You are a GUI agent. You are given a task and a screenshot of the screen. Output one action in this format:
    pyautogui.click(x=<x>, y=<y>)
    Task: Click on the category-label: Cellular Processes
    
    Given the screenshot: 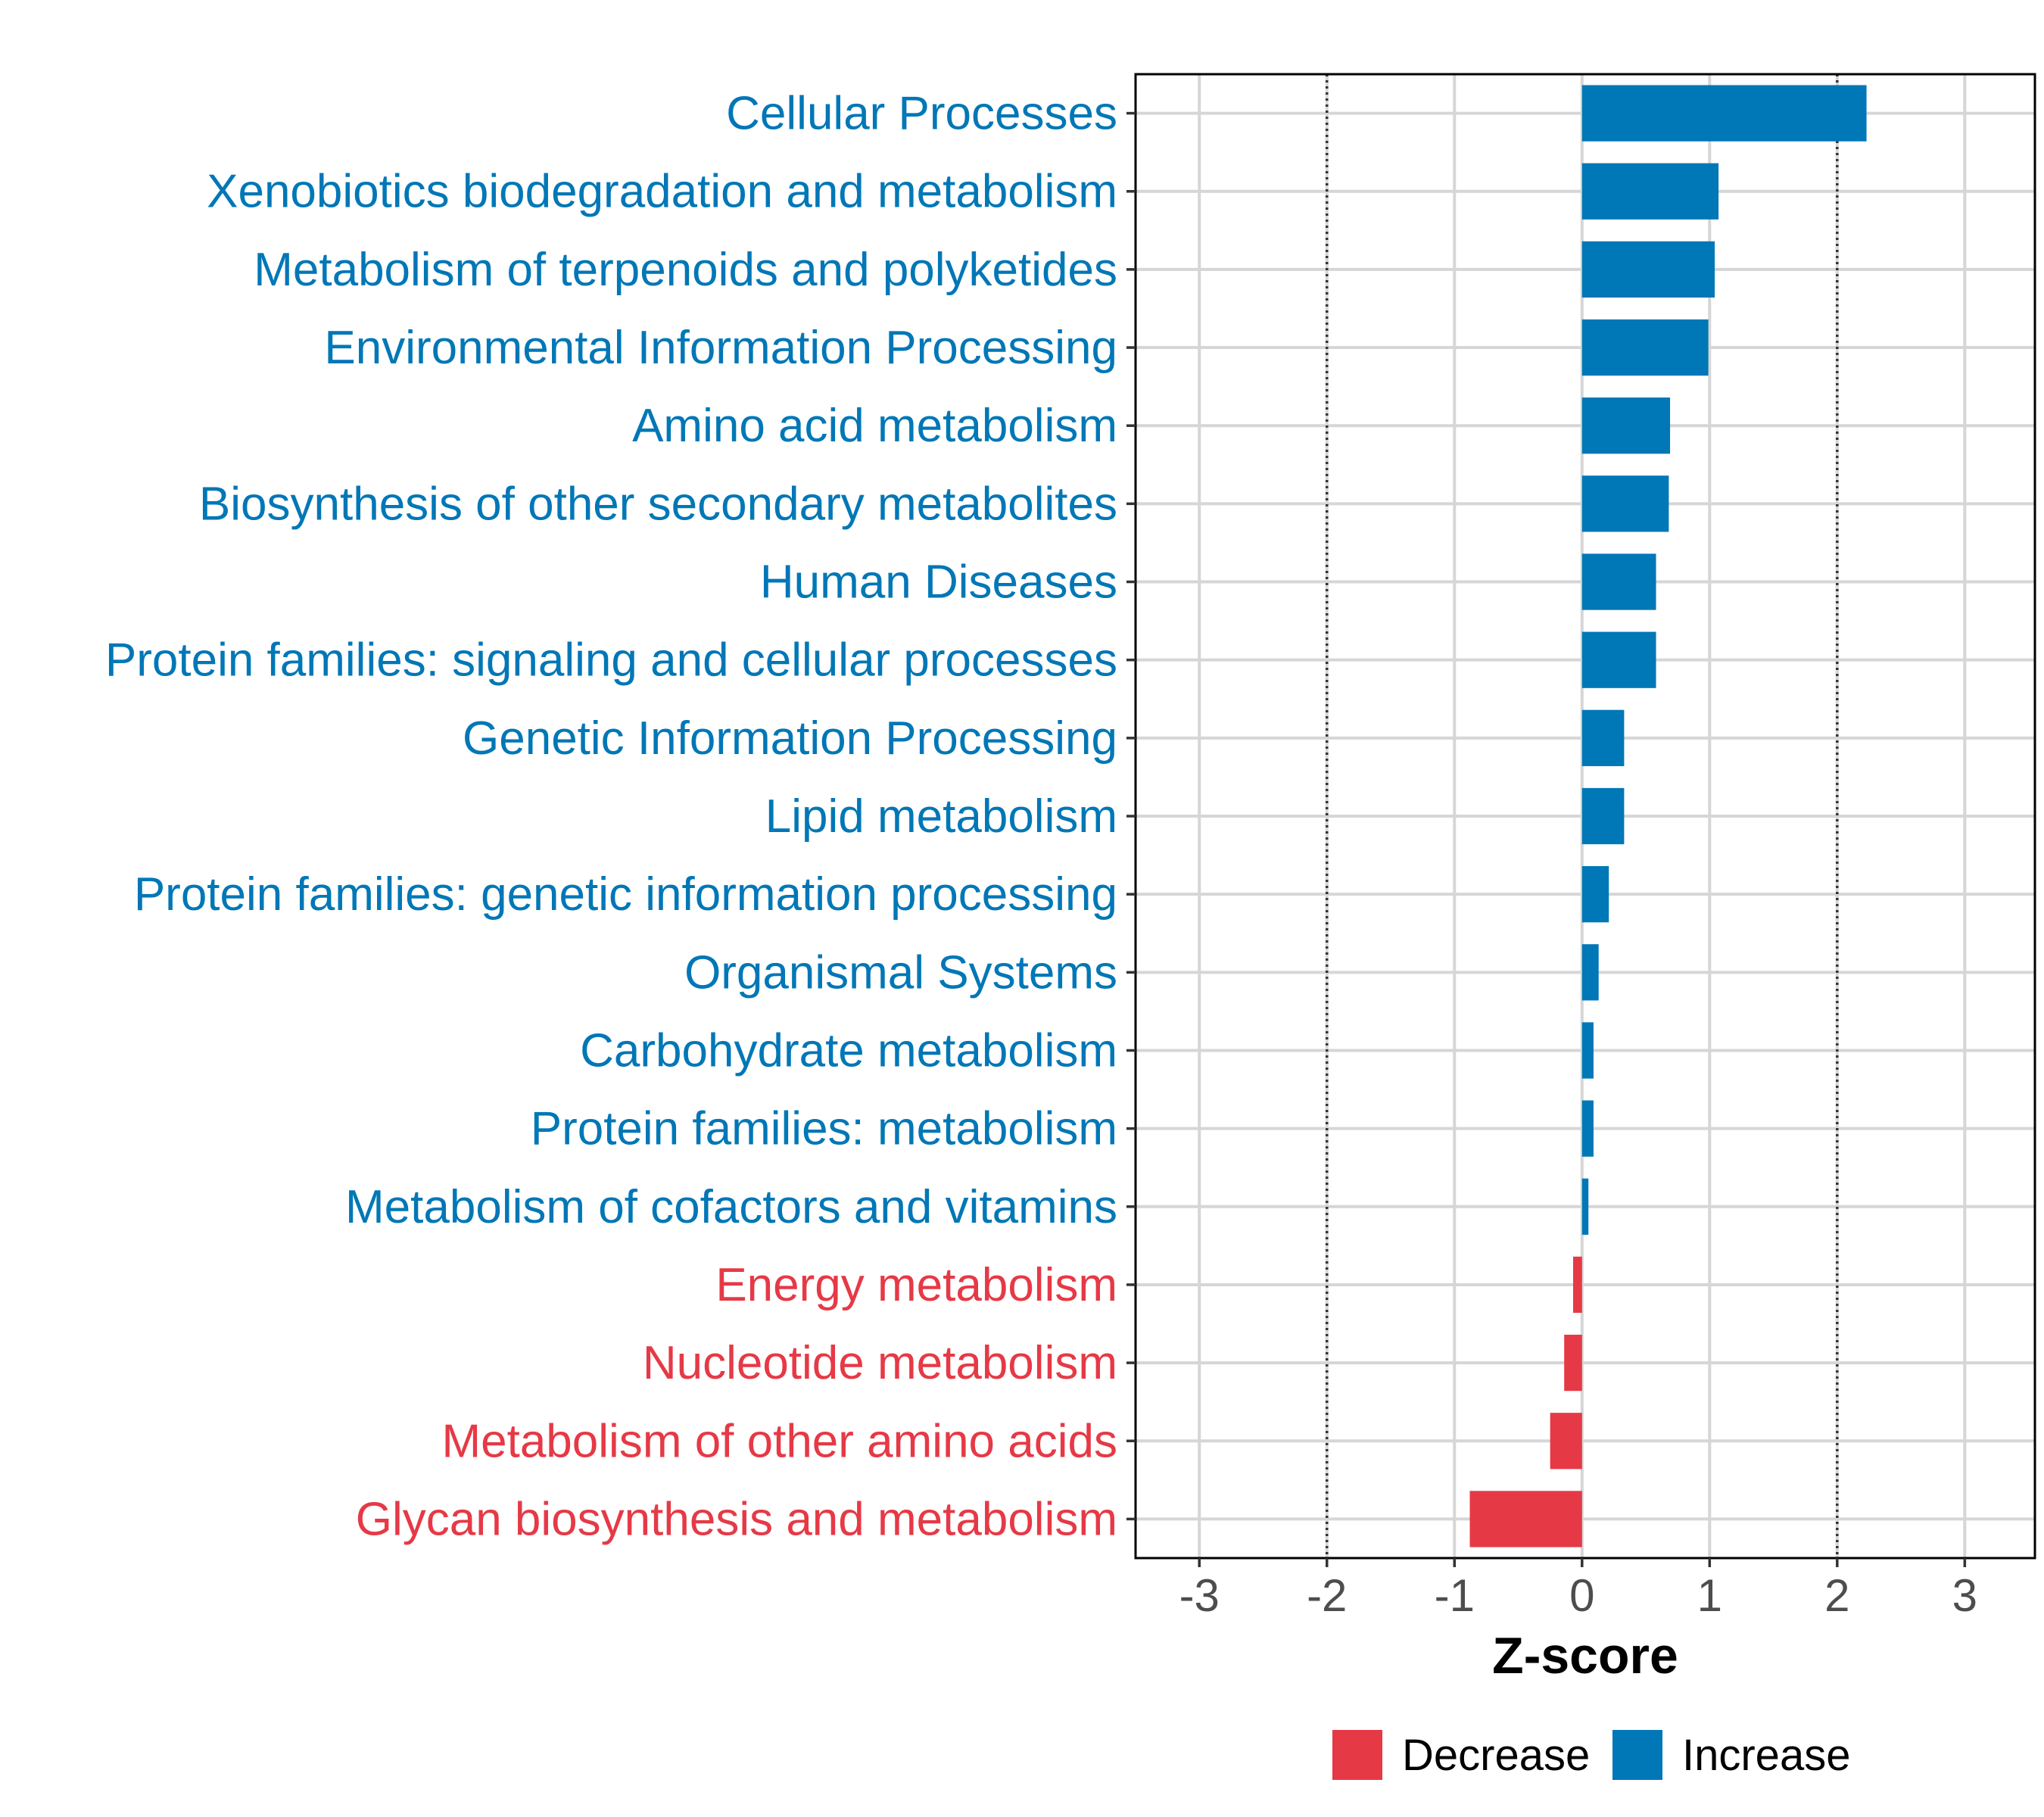 What is the action you would take?
    pyautogui.click(x=922, y=114)
    